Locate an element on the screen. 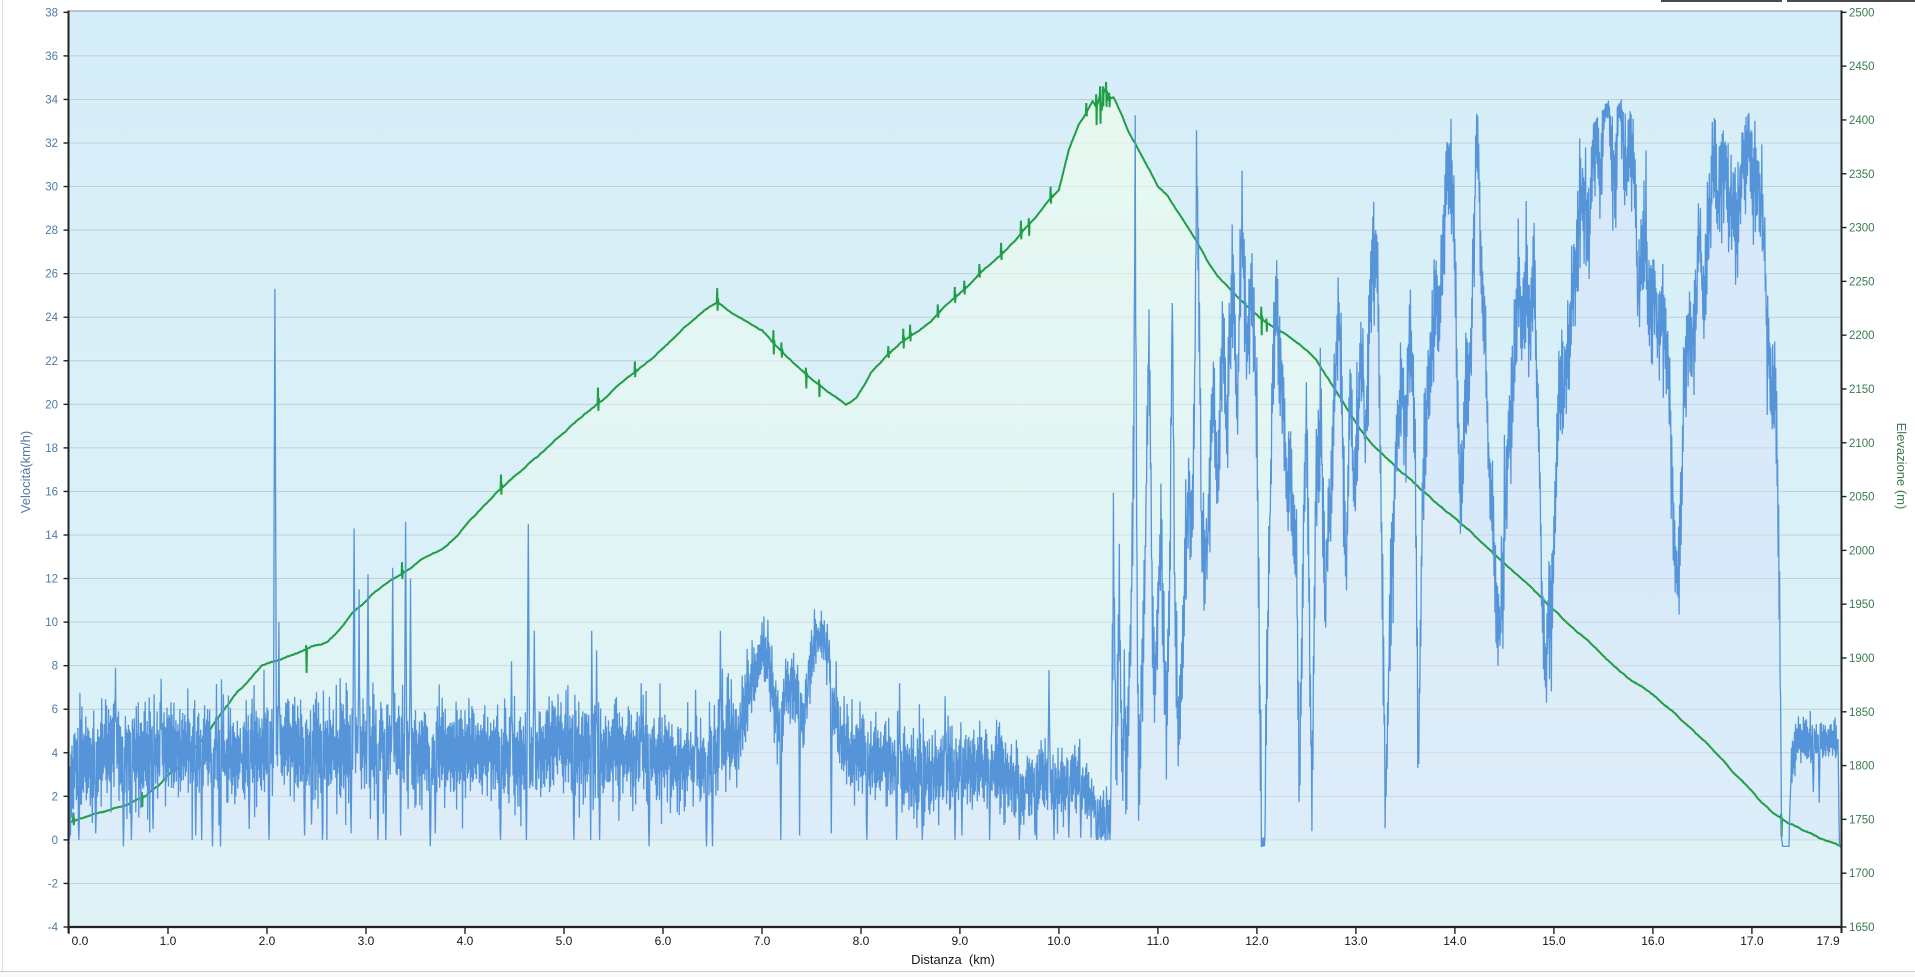 The height and width of the screenshot is (977, 1915). svg-text: 28 is located at coordinates (51, 231).